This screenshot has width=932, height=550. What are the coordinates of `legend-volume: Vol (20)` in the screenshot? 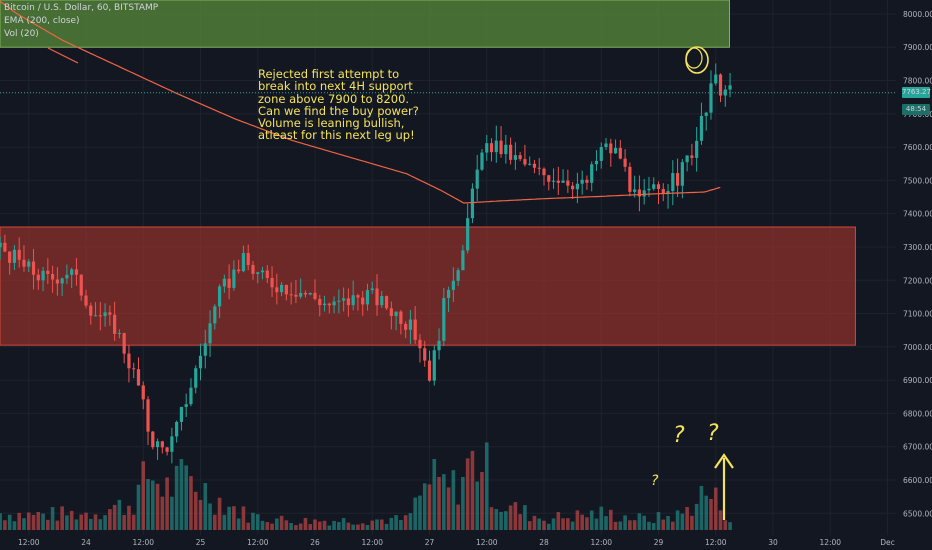 It's located at (21, 34).